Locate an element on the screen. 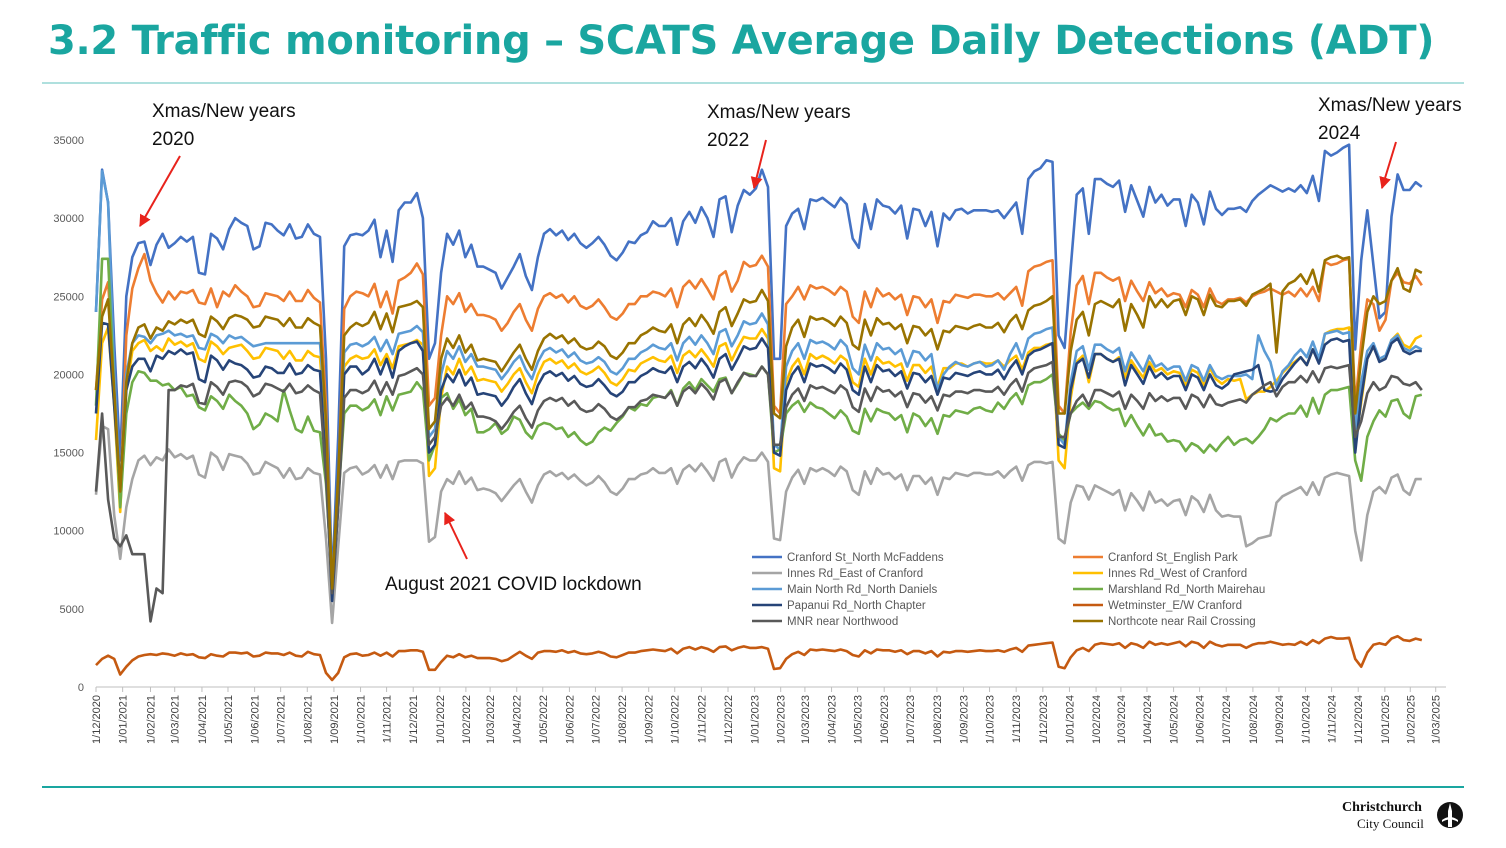 This screenshot has height=848, width=1506. x-tick-label: 1/06/2024 is located at coordinates (1201, 719).